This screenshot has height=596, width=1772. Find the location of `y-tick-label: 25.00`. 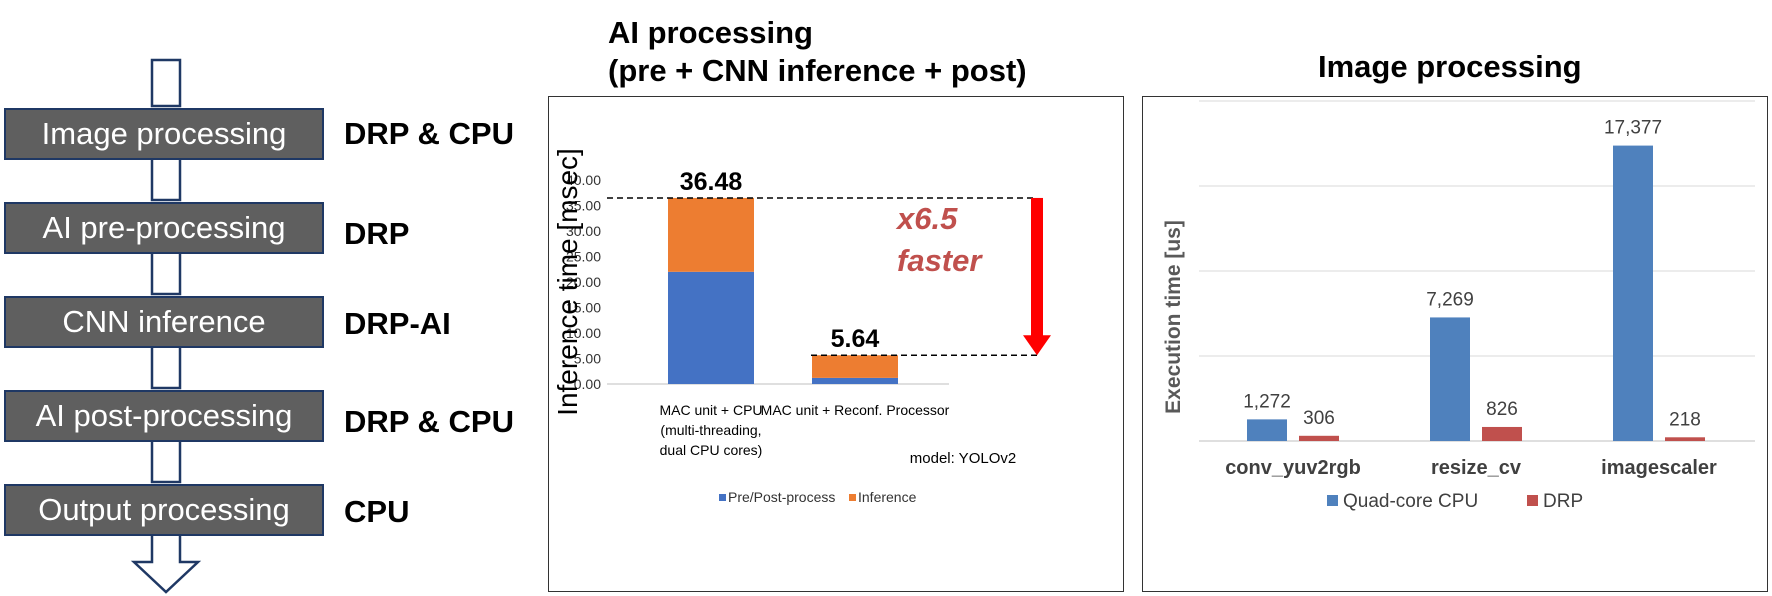

y-tick-label: 25.00 is located at coordinates (583, 257).